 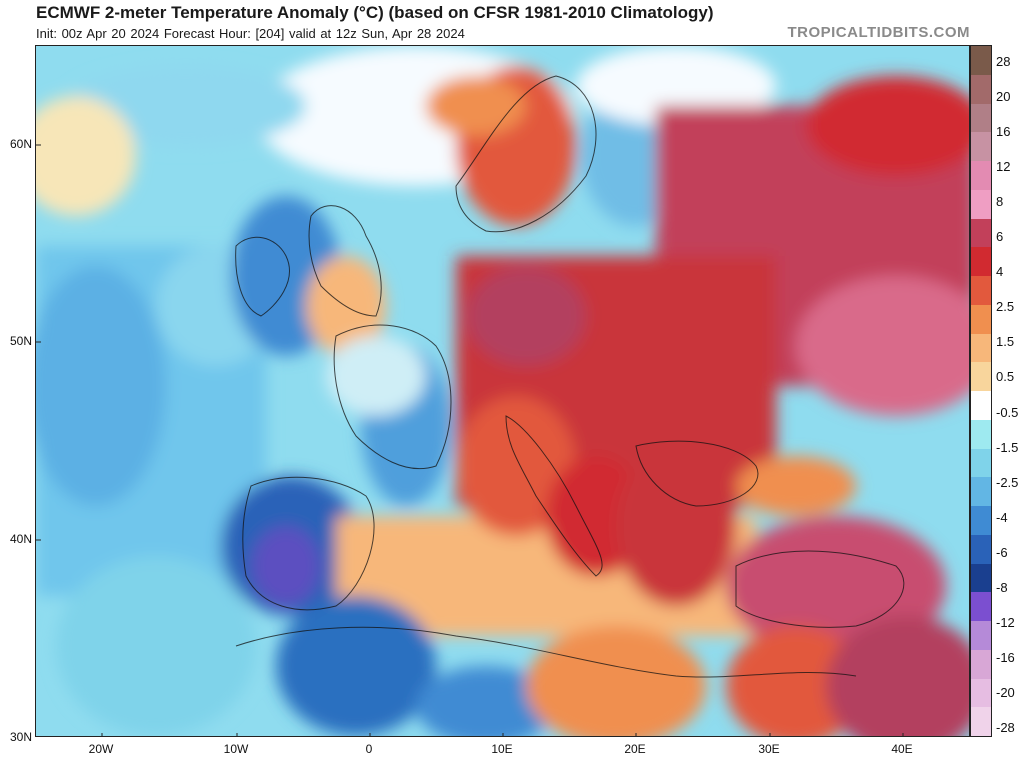 I want to click on colorbar-label: -8, so click(x=1002, y=587).